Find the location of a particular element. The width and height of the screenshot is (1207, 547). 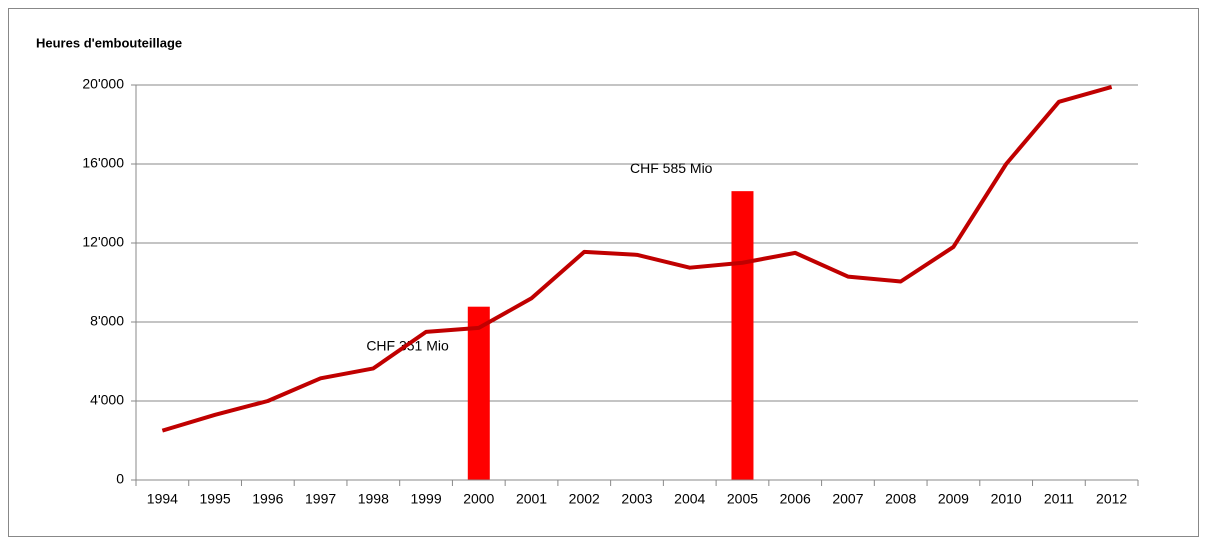

x-tick-label: 2010 is located at coordinates (1006, 499).